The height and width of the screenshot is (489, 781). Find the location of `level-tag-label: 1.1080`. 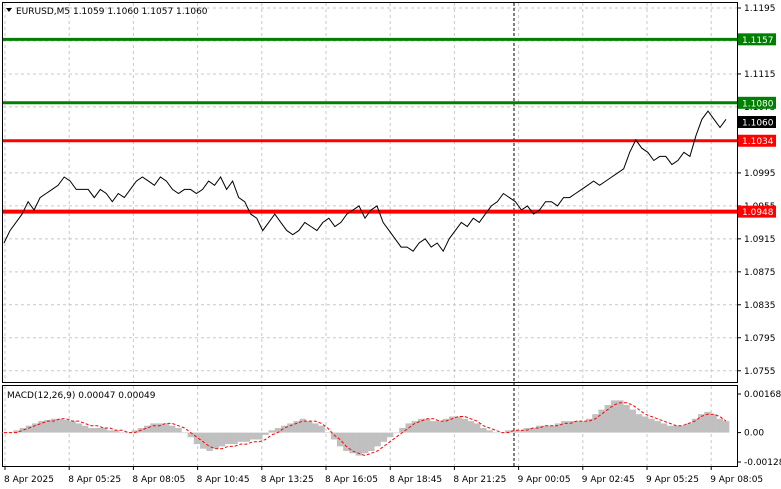

level-tag-label: 1.1080 is located at coordinates (758, 104).